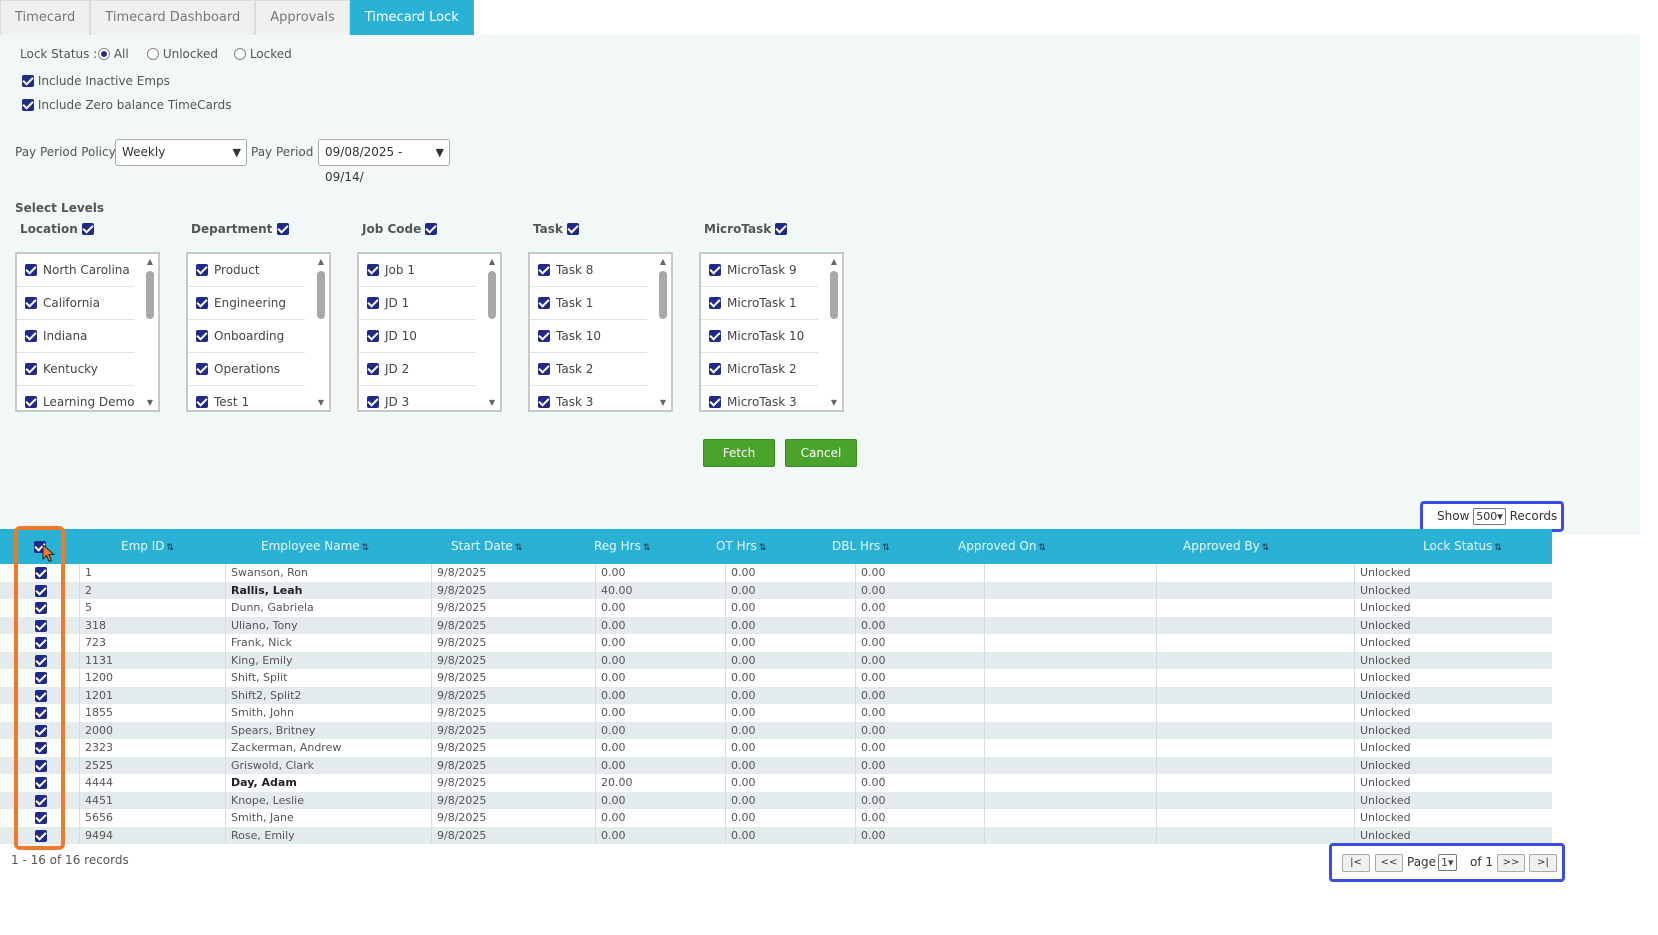 This screenshot has width=1658, height=935. I want to click on fetch-button: Fetch, so click(739, 453).